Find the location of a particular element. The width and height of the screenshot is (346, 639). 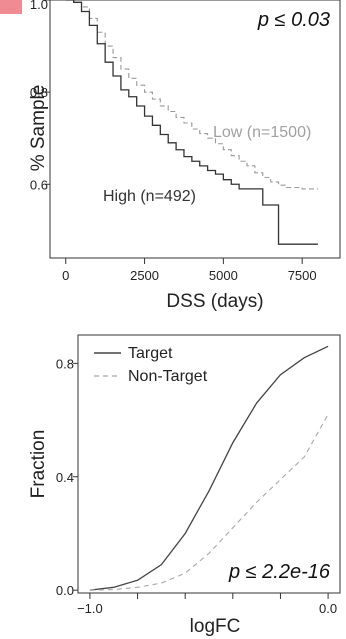

cdf-x-tick-label: −1.0 is located at coordinates (90, 608).